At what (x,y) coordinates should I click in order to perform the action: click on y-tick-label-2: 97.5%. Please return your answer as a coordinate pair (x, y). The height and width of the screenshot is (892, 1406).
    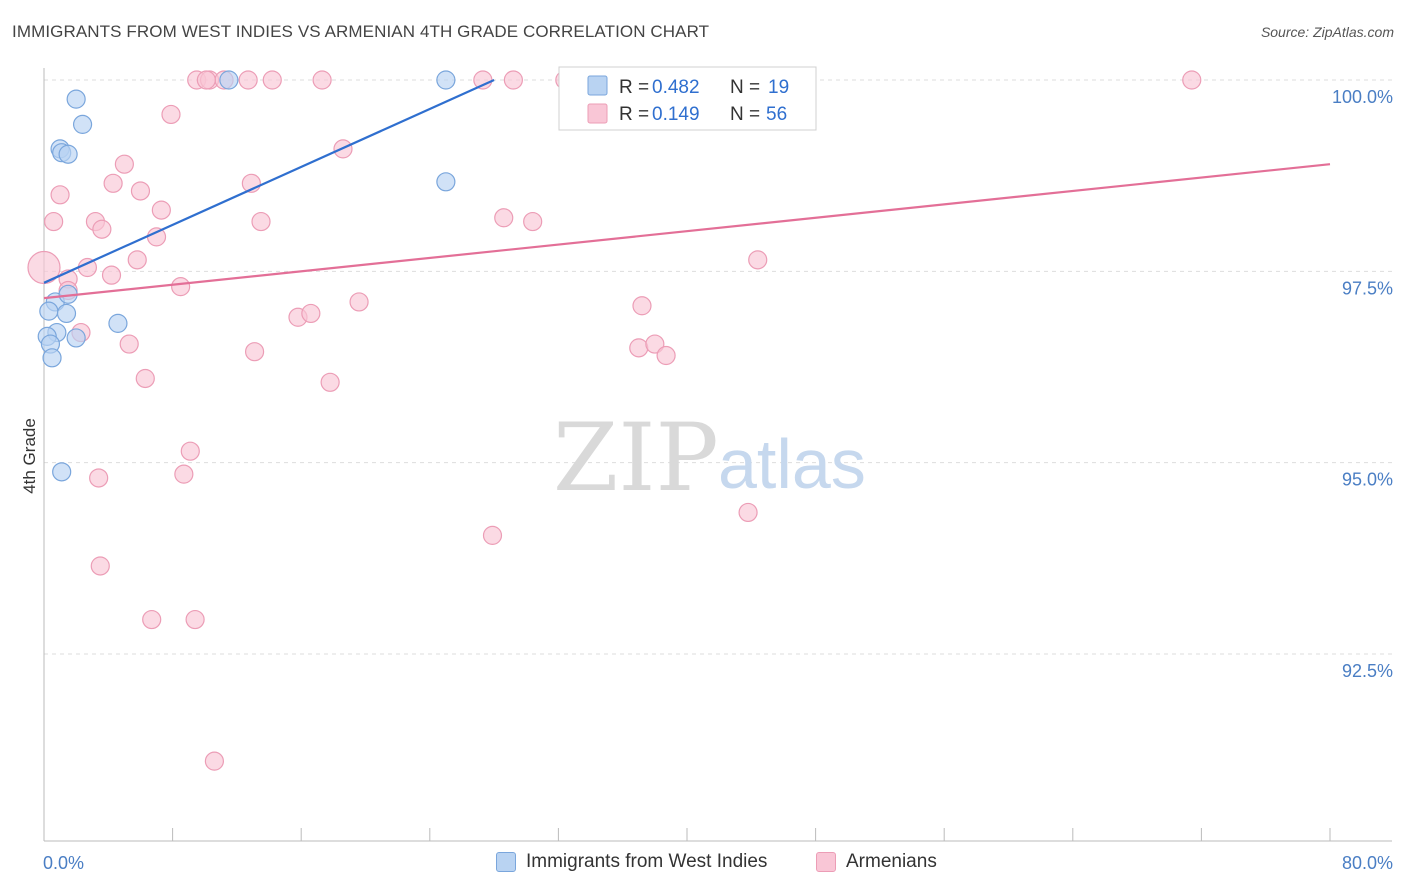
    Looking at the image, I should click on (1367, 288).